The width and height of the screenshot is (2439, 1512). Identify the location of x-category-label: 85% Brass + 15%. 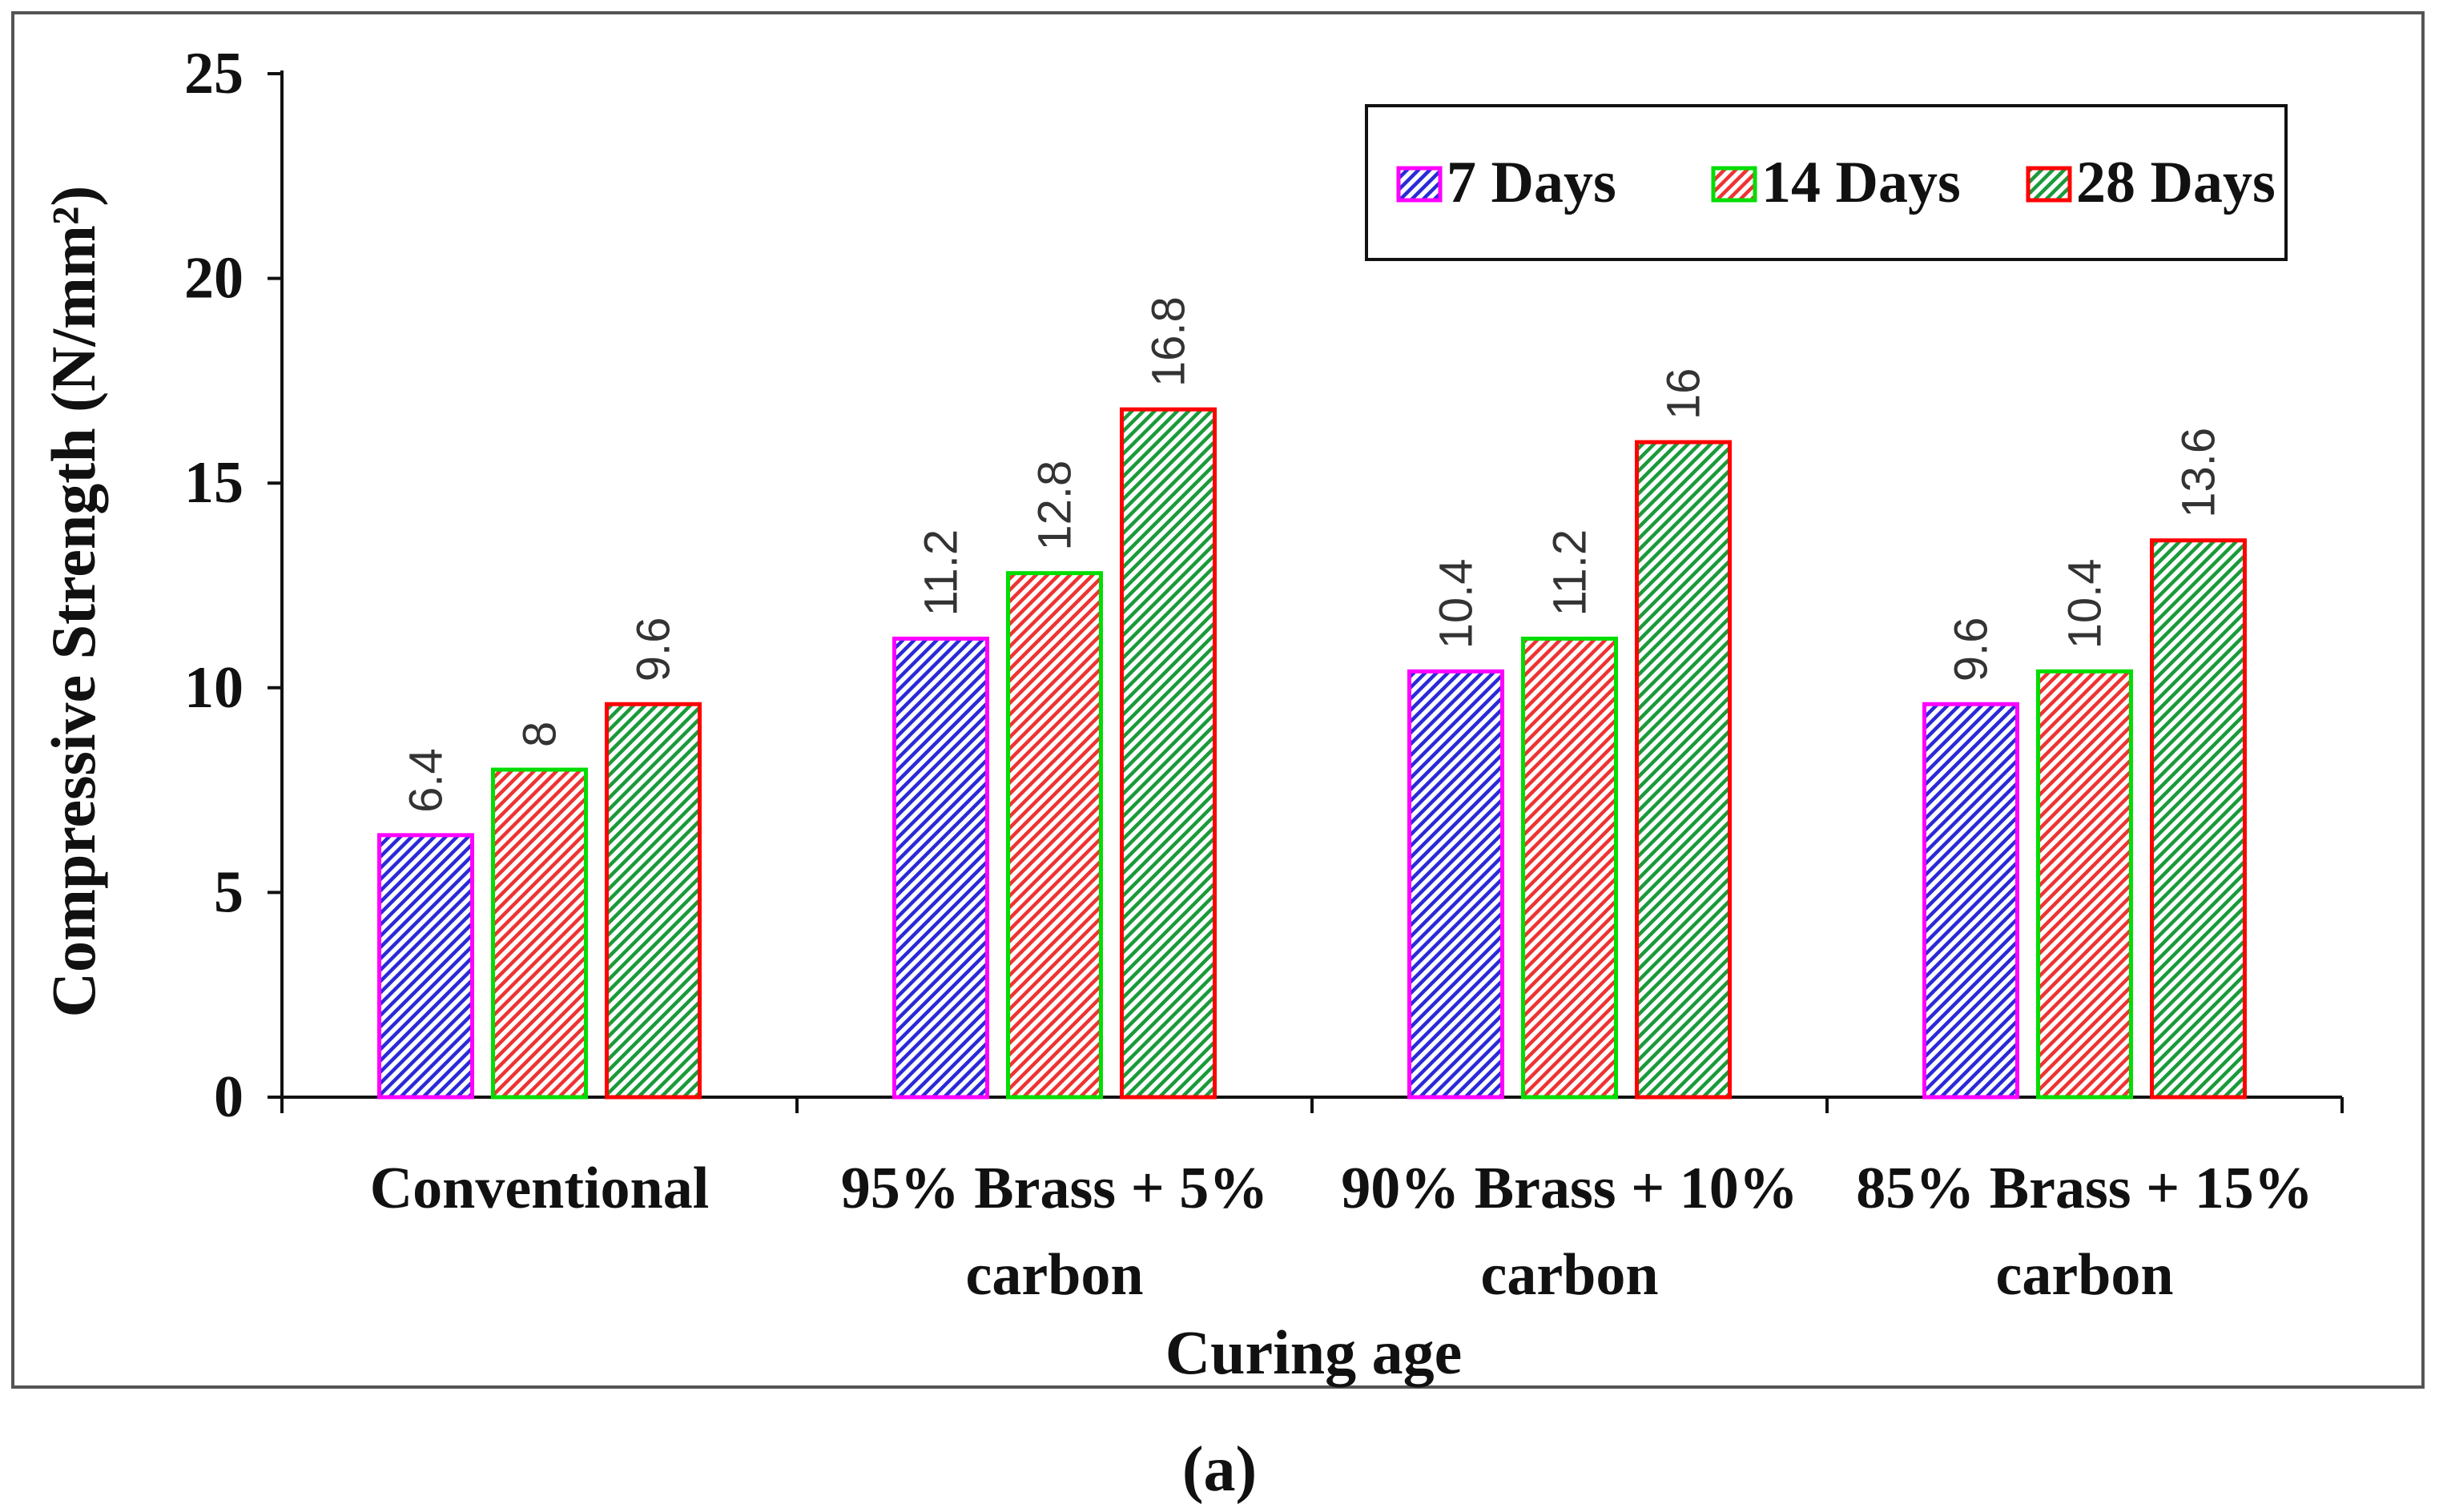
(2084, 1188).